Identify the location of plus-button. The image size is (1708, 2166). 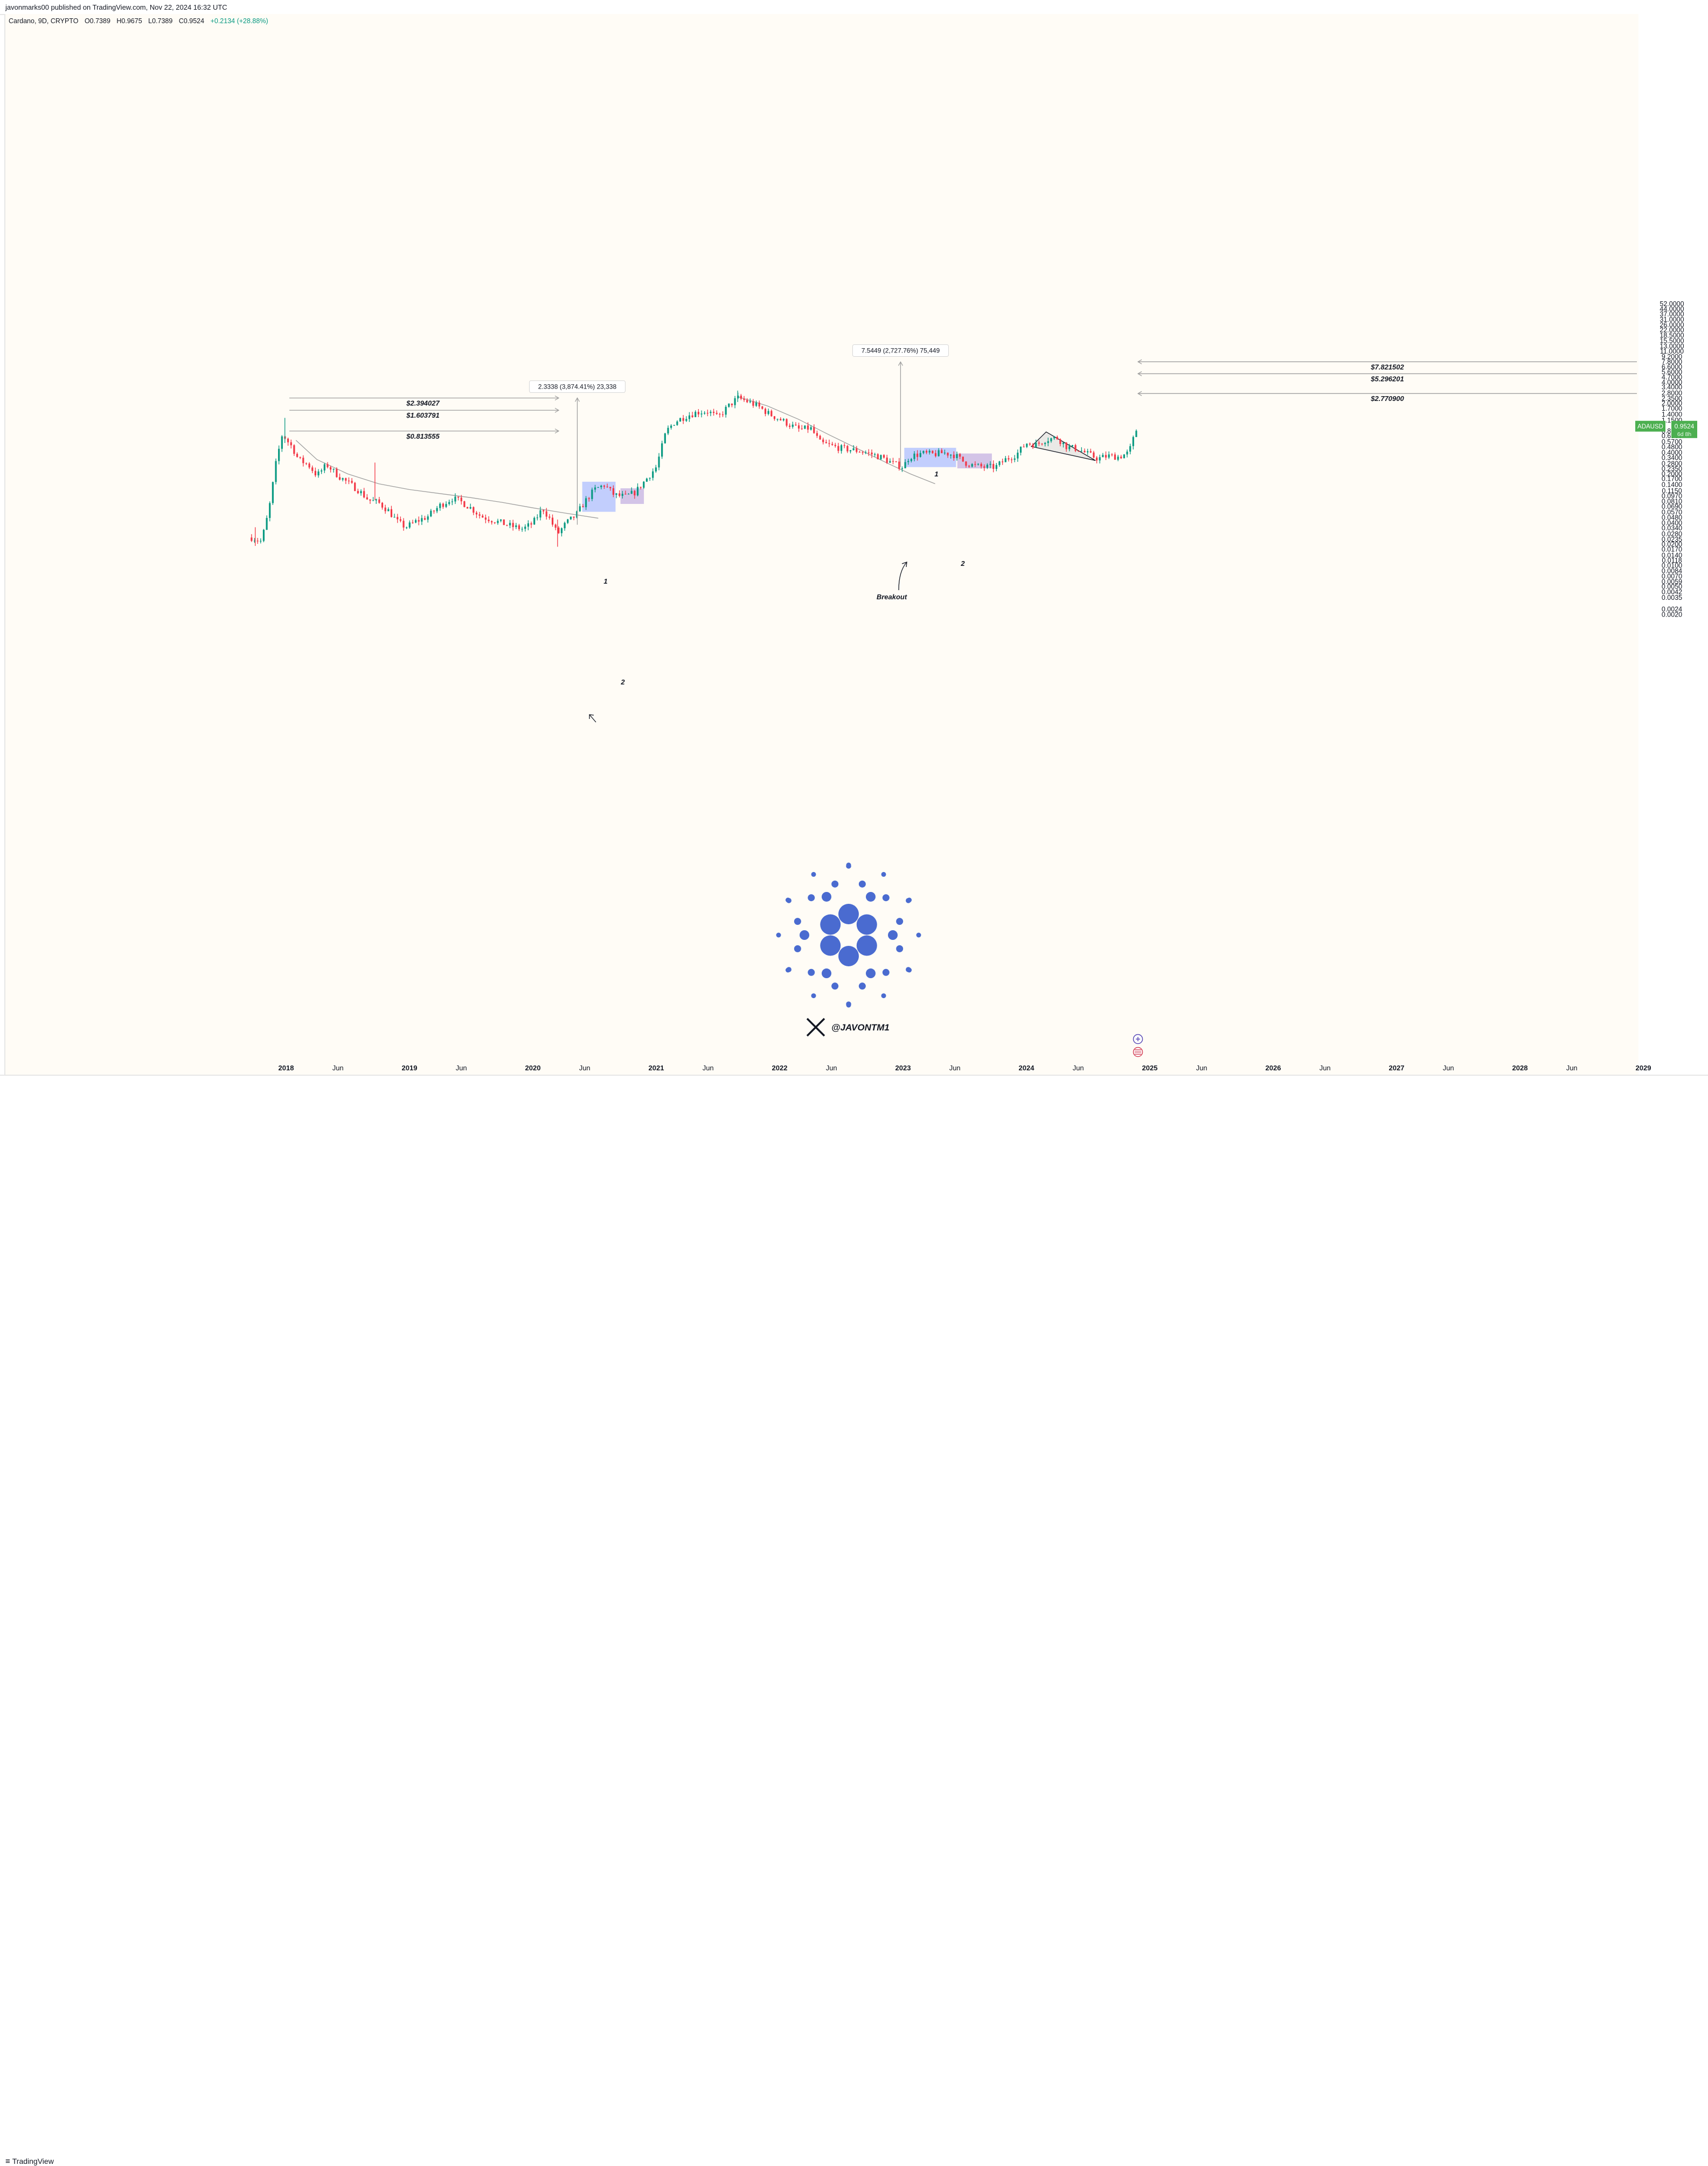
(1138, 1039).